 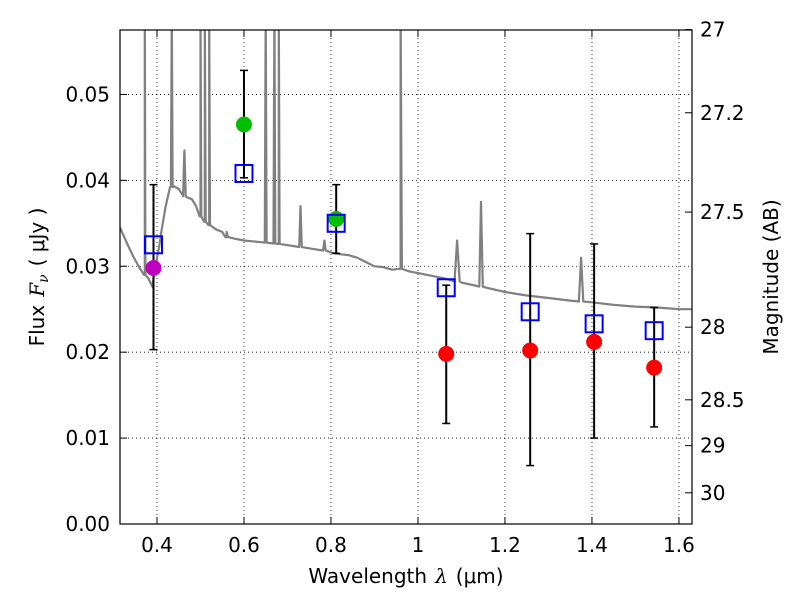 What do you see at coordinates (679, 545) in the screenshot?
I see `x-tick-label: 1.6` at bounding box center [679, 545].